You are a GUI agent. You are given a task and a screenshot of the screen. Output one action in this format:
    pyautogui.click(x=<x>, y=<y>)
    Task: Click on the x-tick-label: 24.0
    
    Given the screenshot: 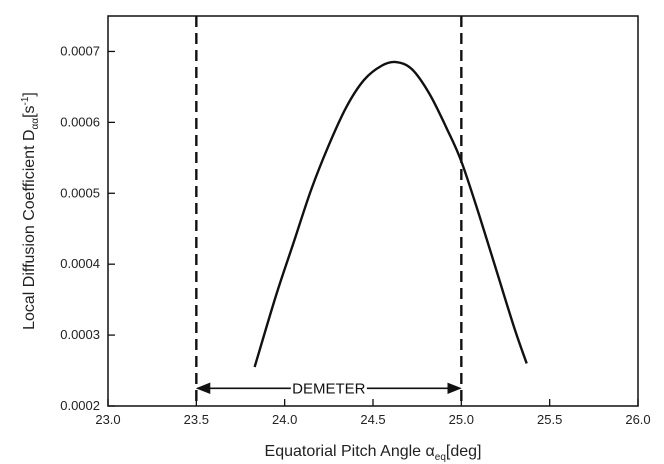 What is the action you would take?
    pyautogui.click(x=284, y=419)
    